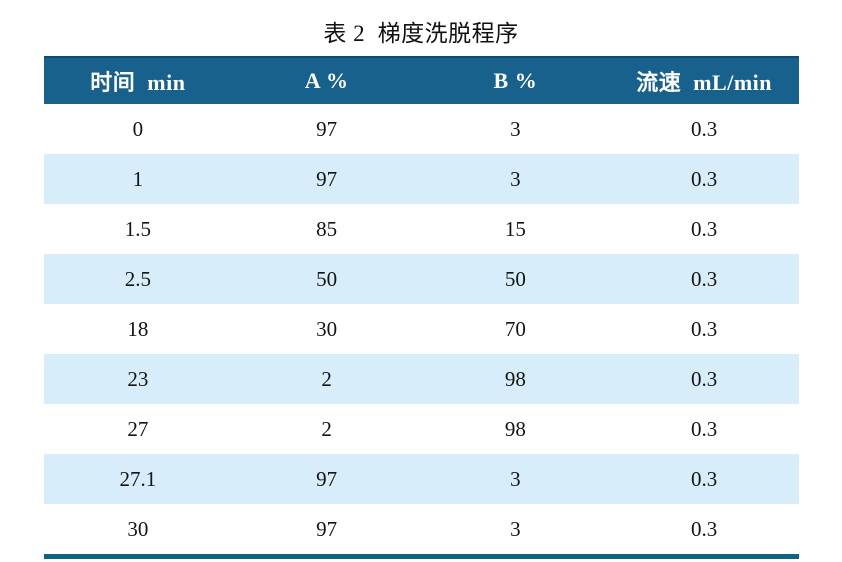 Image resolution: width=842 pixels, height=562 pixels. Describe the element at coordinates (138, 80) in the screenshot. I see `header-time: 时间 min` at that location.